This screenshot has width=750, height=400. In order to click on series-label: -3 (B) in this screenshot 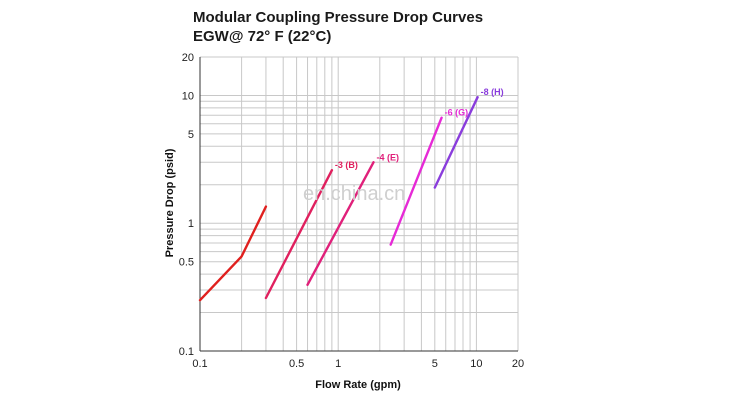, I will do `click(346, 165)`.